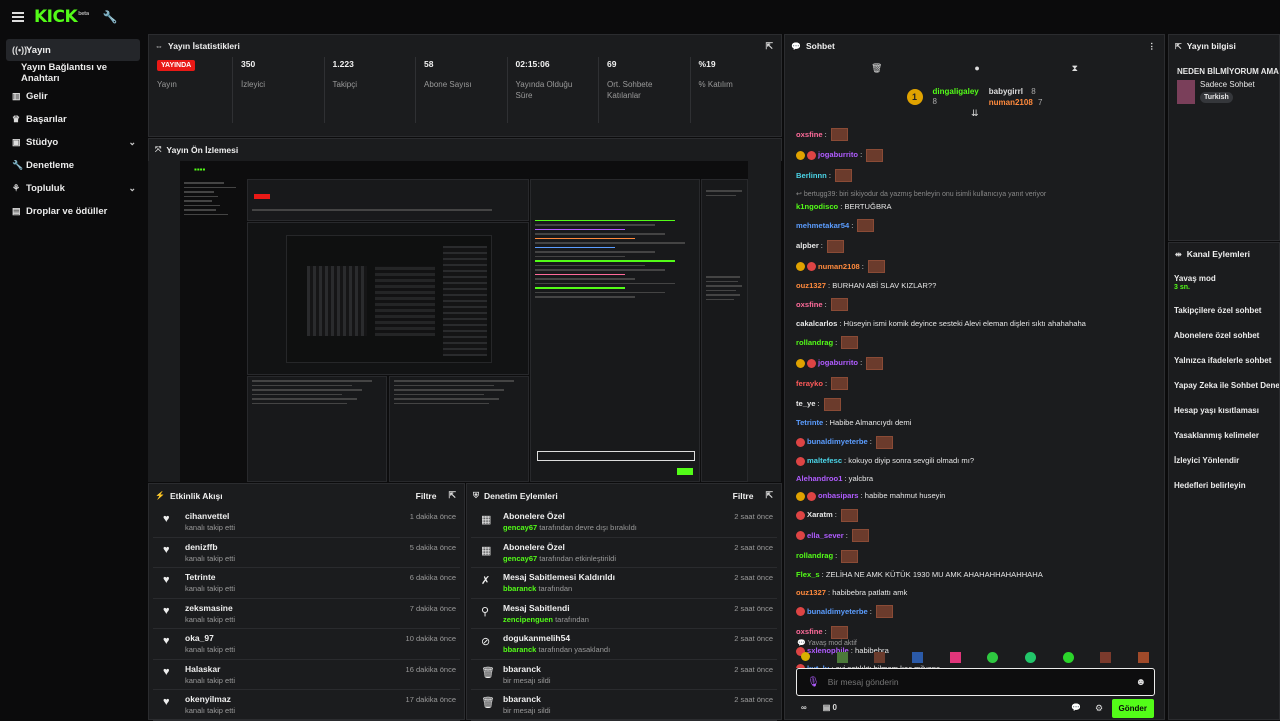 The width and height of the screenshot is (1280, 721). What do you see at coordinates (807, 245) in the screenshot?
I see `chat-username: alpber` at bounding box center [807, 245].